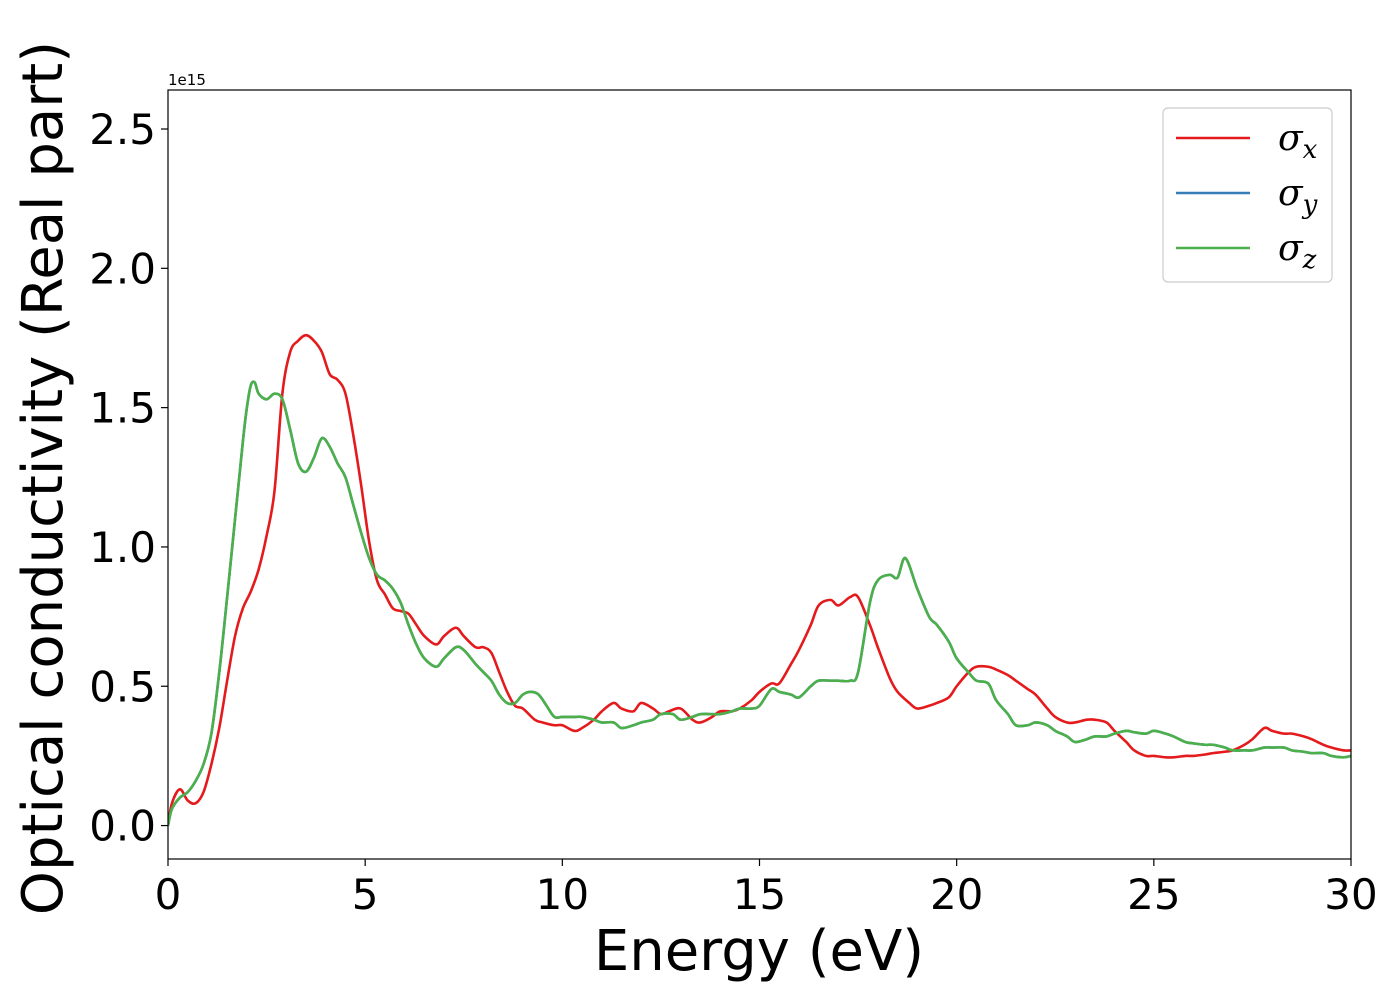 The image size is (1400, 1000). Describe the element at coordinates (1247, 195) in the screenshot. I see `legend-box` at that location.